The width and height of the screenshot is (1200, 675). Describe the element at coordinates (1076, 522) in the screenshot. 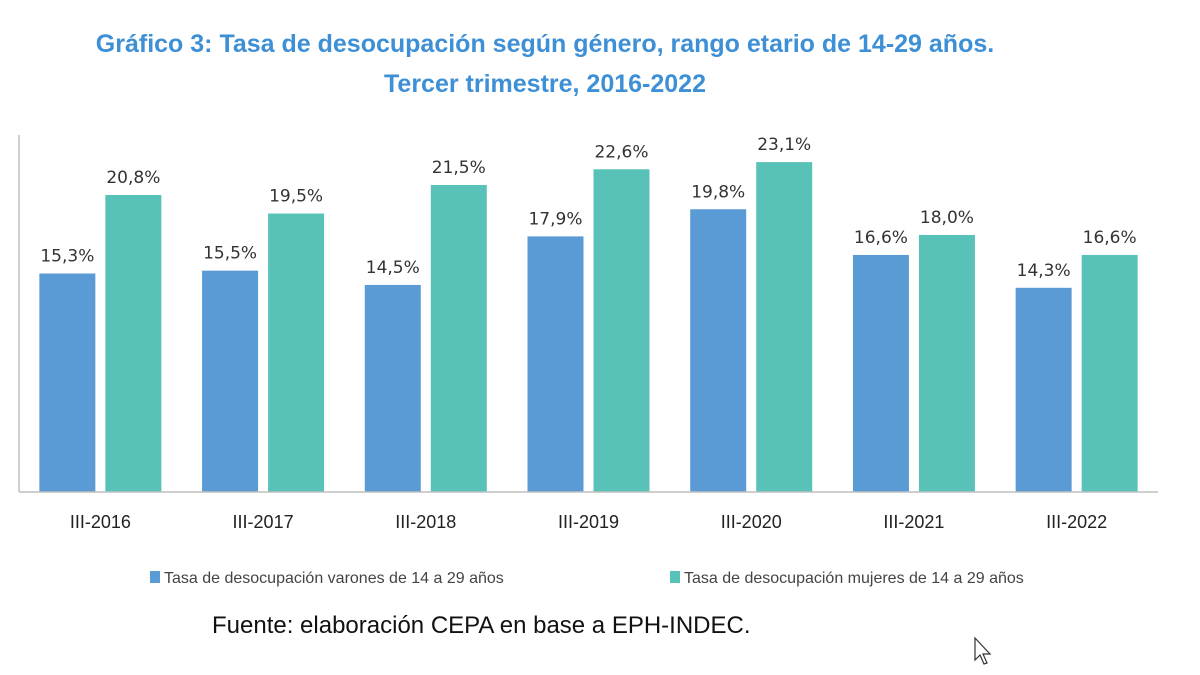

I see `x-tick-label: III-2022` at that location.